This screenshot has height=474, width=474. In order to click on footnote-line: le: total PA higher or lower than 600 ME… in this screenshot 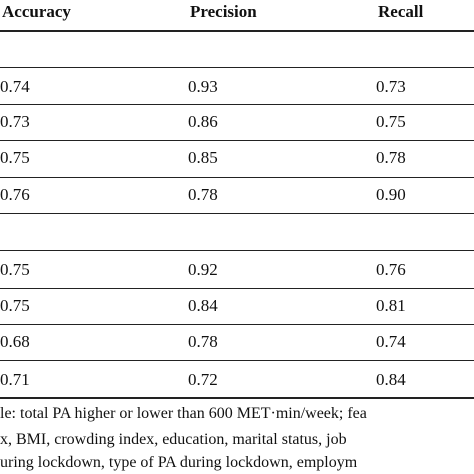, I will do `click(183, 413)`.